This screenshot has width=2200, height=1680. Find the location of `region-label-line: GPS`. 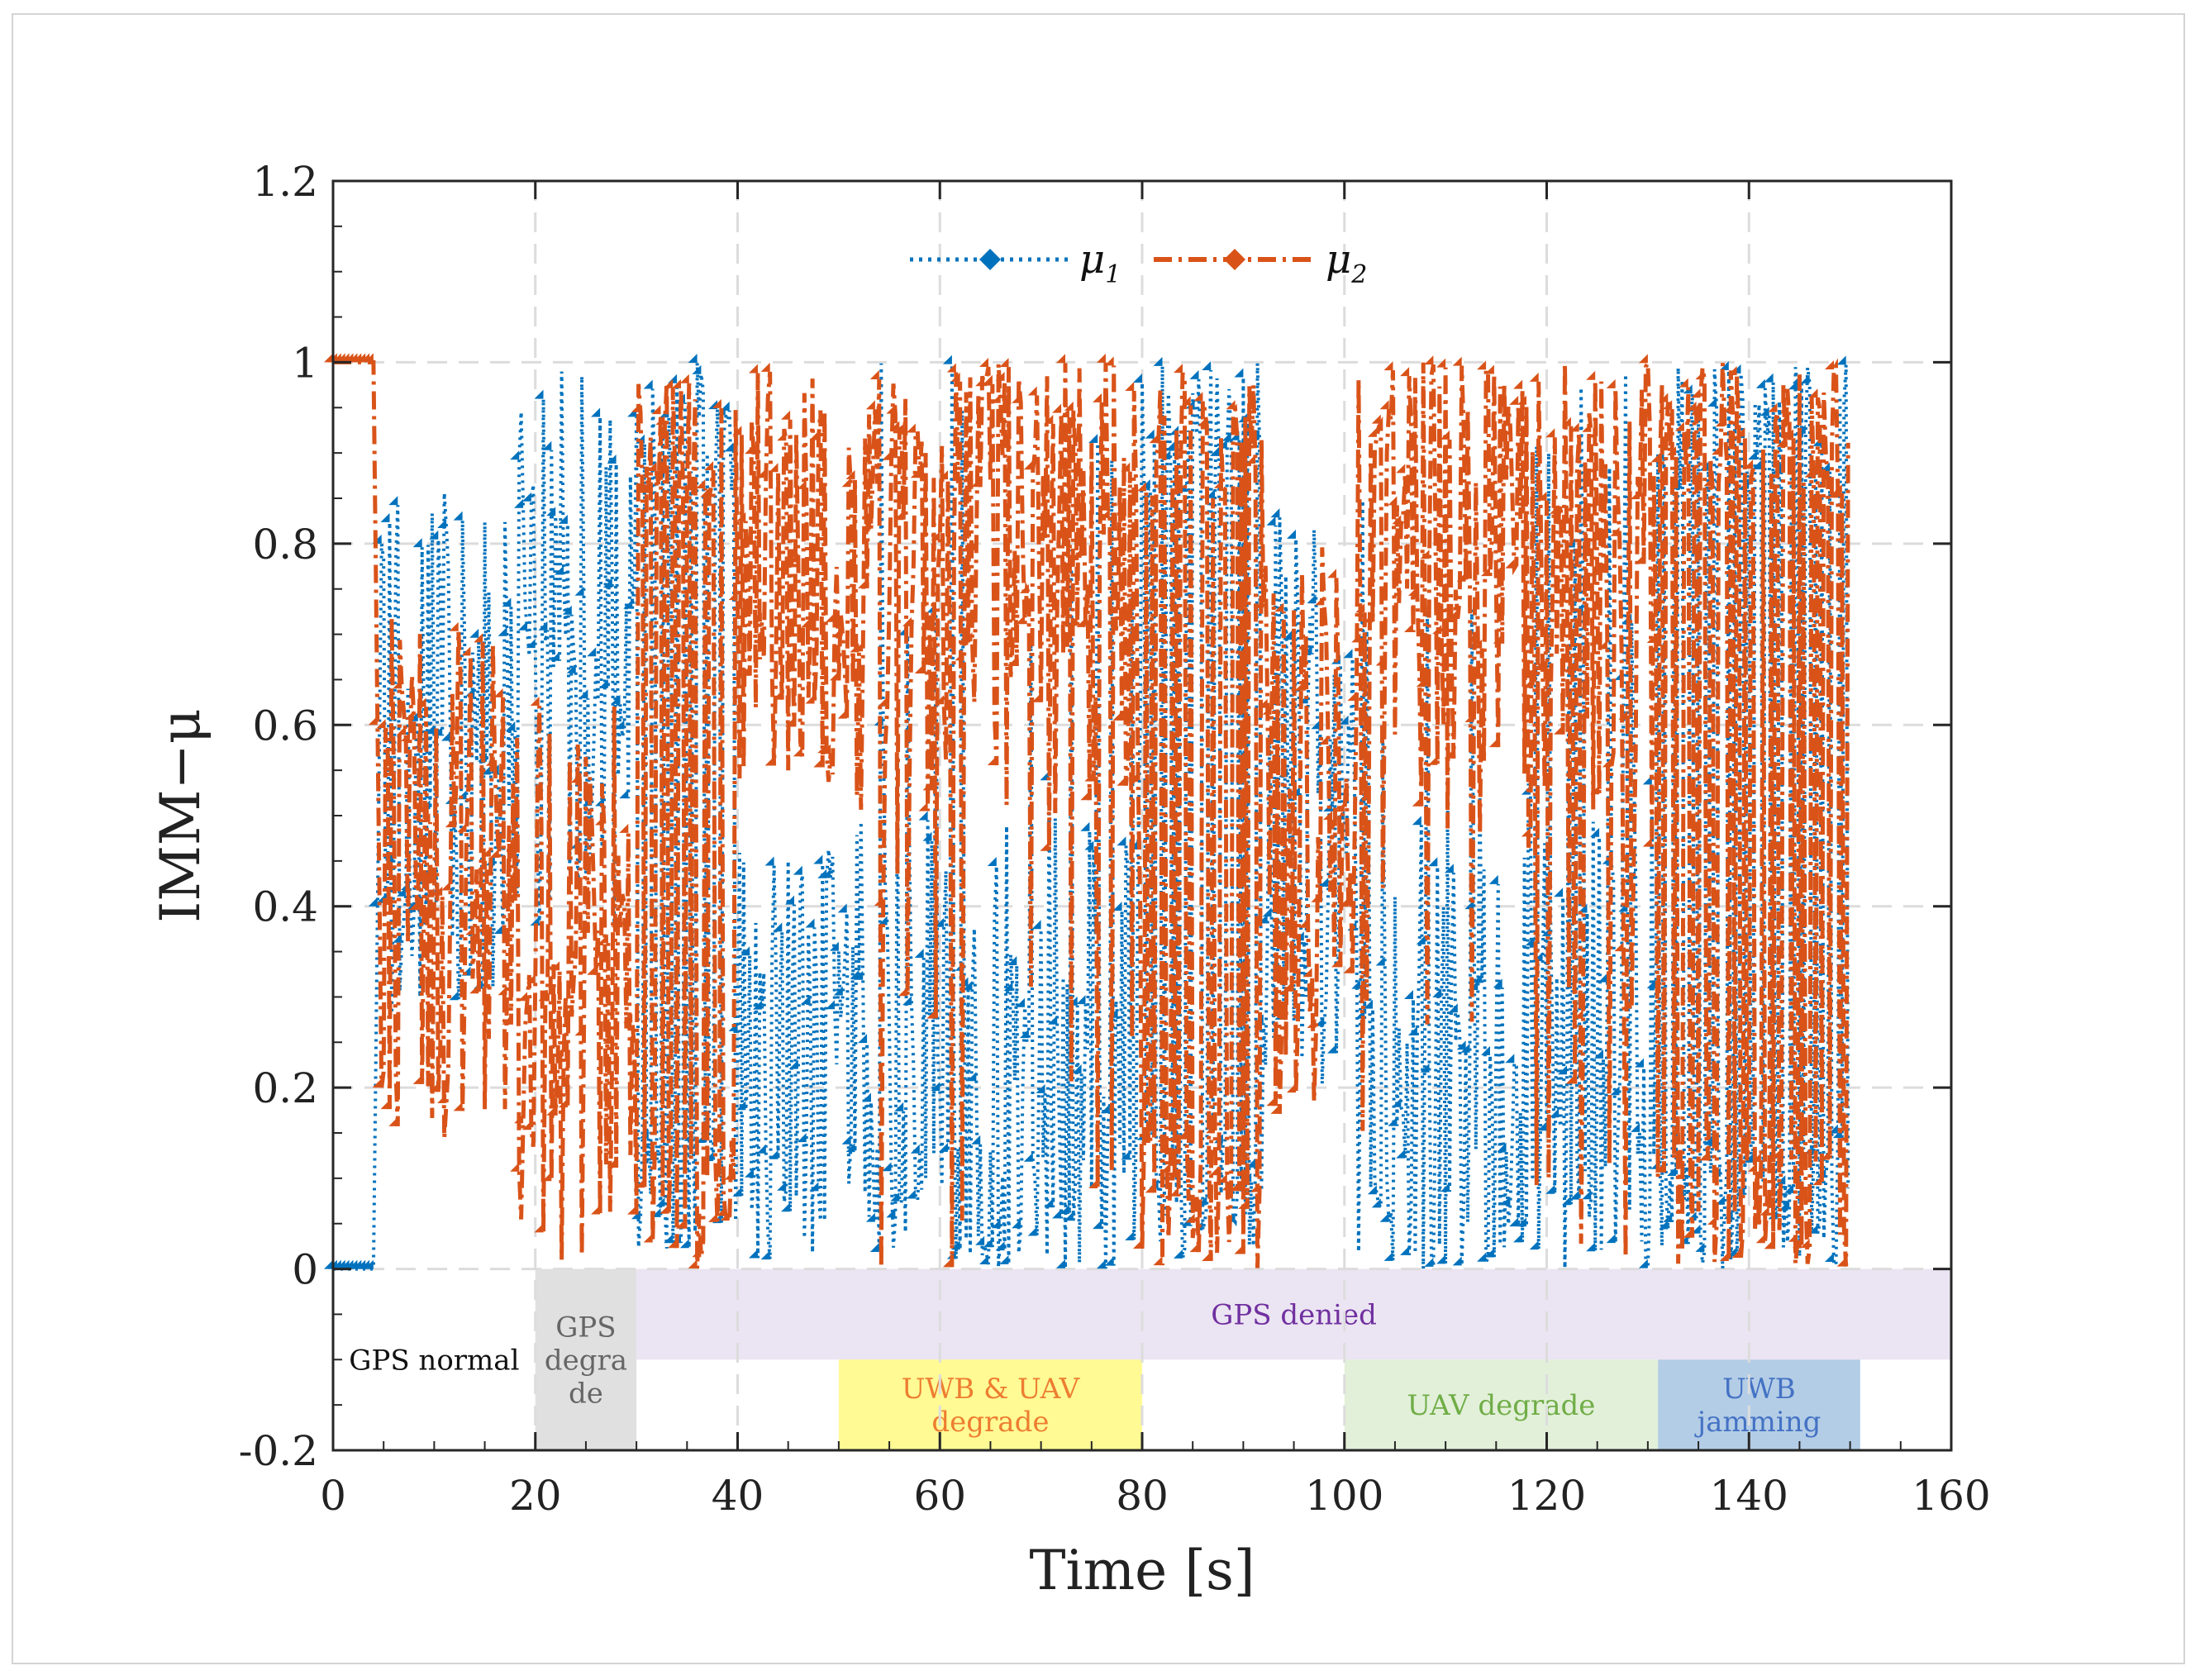

region-label-line: GPS is located at coordinates (585, 1327).